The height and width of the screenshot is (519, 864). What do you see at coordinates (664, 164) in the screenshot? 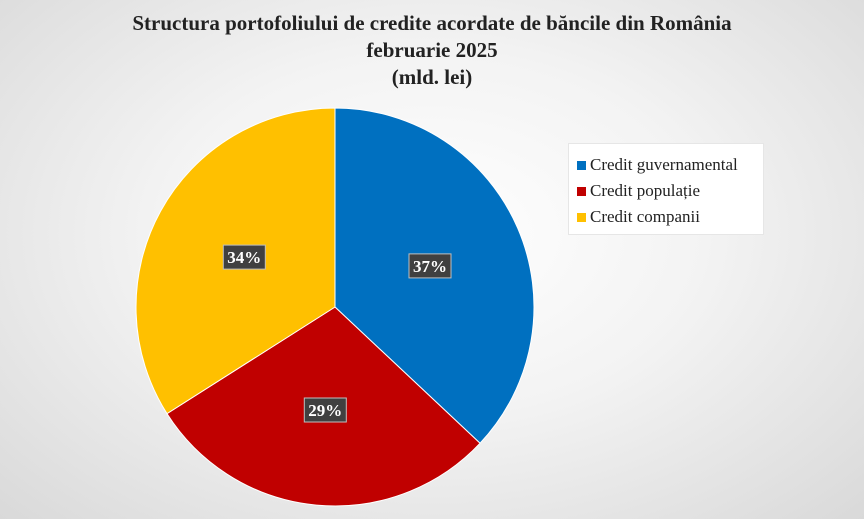
I see `legend-label-0: Credit guvernamental` at bounding box center [664, 164].